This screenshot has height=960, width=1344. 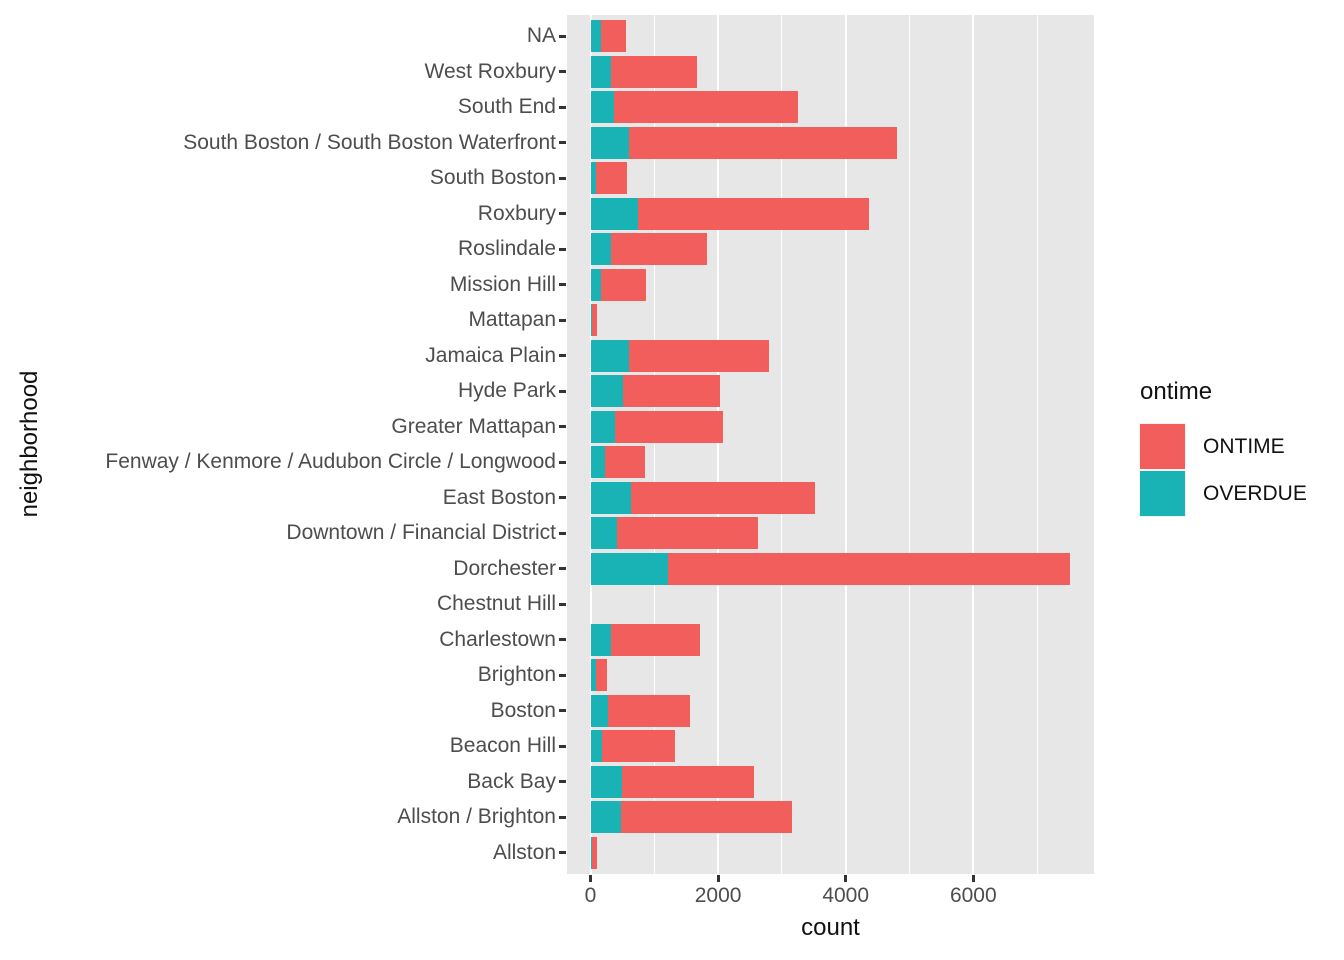 What do you see at coordinates (490, 355) in the screenshot?
I see `y-axis-label: Jamaica Plain` at bounding box center [490, 355].